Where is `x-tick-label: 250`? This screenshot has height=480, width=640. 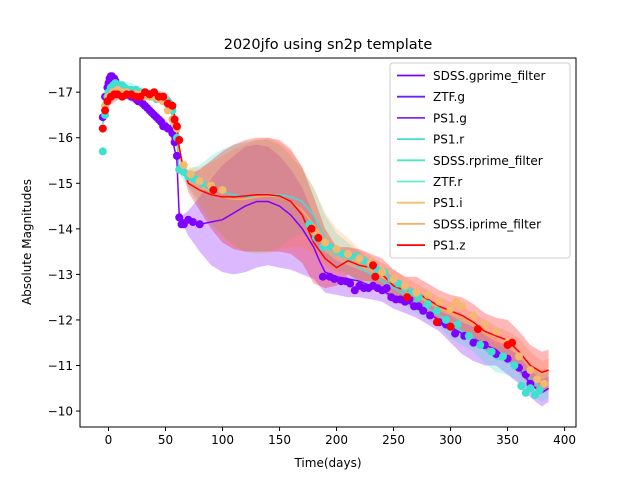
x-tick-label: 250 is located at coordinates (393, 440).